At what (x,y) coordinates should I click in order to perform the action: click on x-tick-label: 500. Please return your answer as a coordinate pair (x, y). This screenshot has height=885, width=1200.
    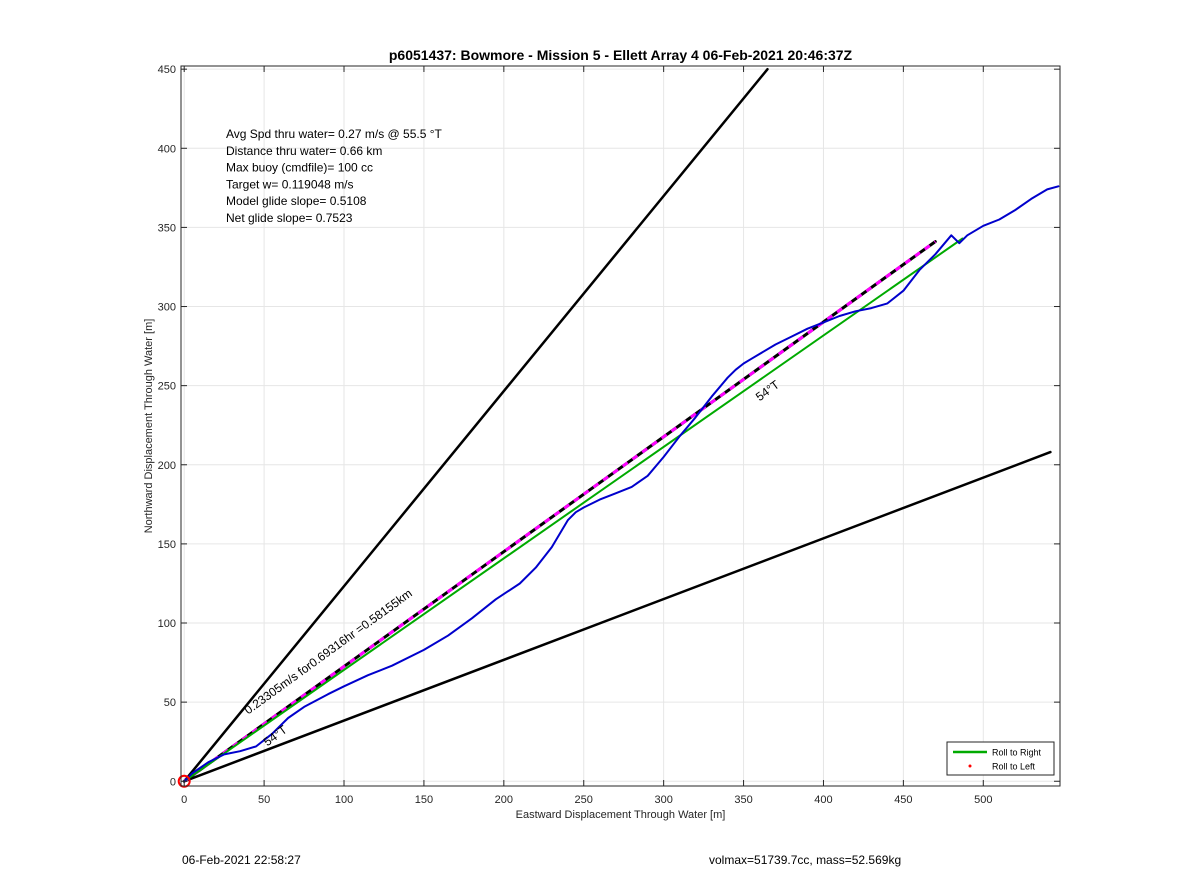
    Looking at the image, I should click on (983, 800).